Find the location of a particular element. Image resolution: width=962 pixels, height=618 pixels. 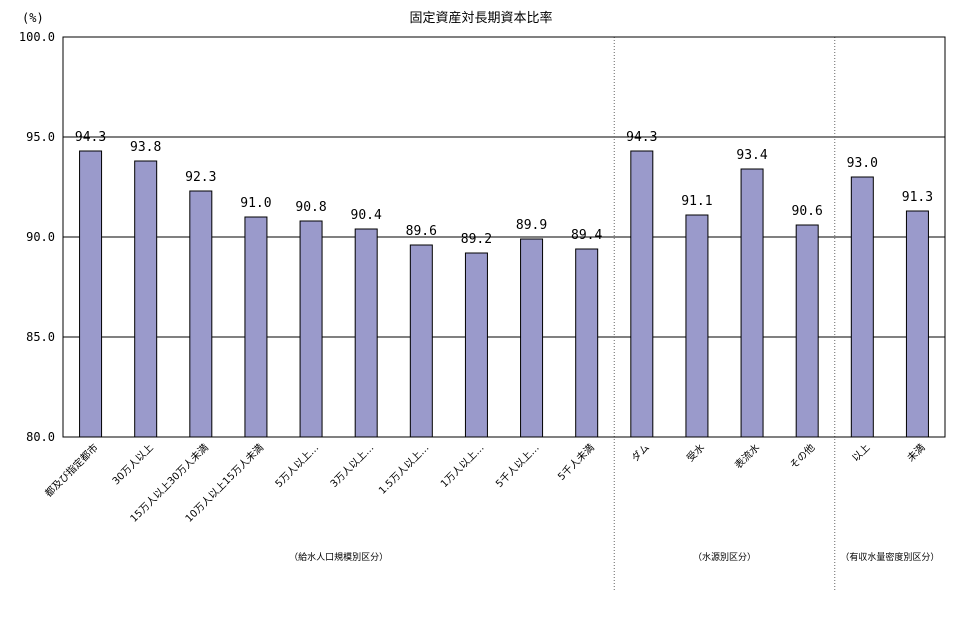

data-label: 89.4 is located at coordinates (586, 235).